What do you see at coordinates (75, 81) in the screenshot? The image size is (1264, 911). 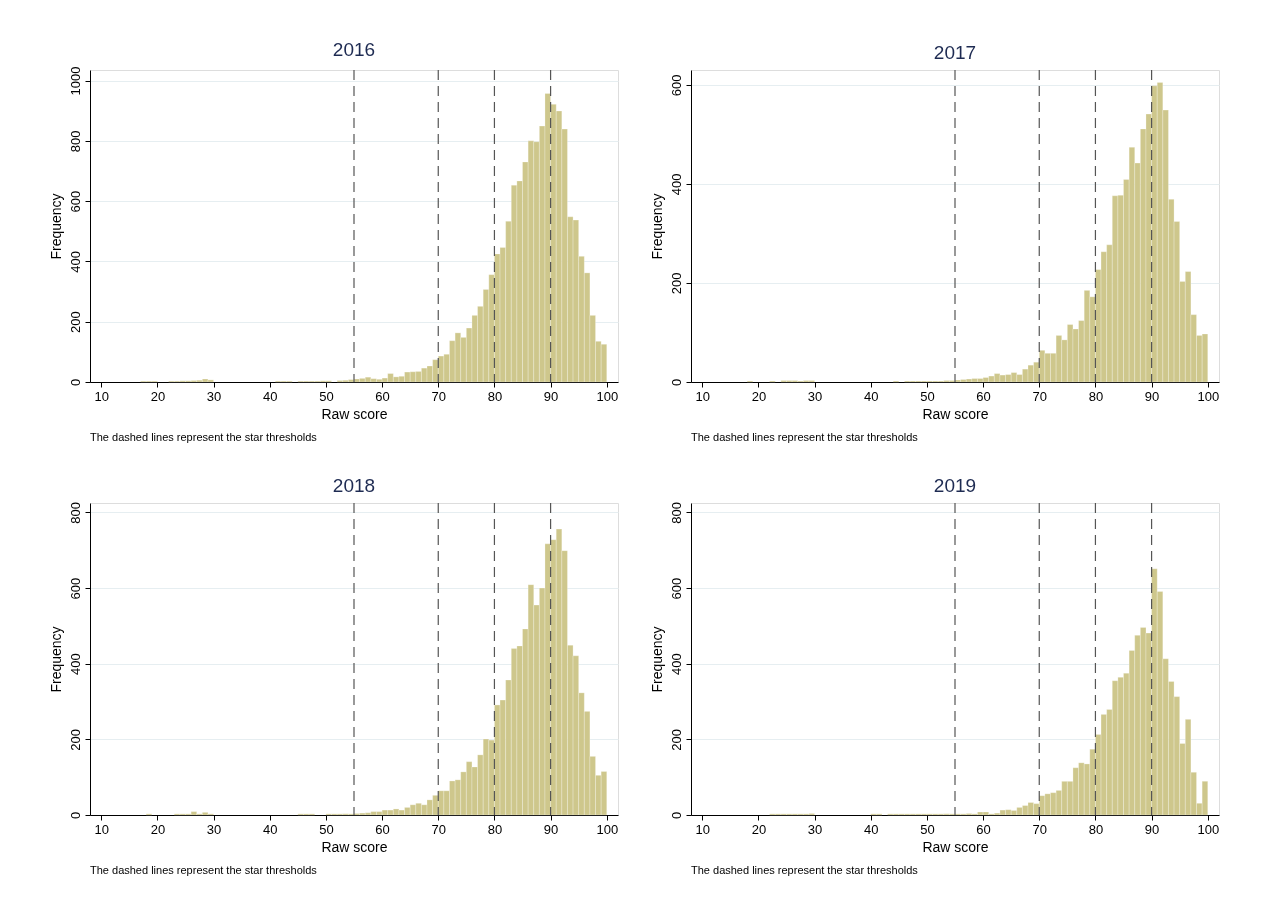 I see `y-tick-label: 1000` at bounding box center [75, 81].